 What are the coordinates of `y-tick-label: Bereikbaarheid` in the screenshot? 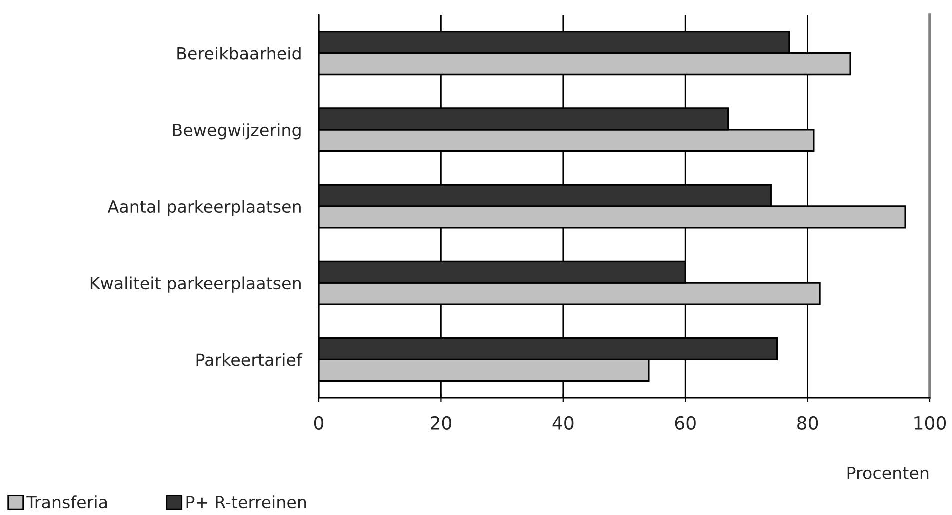 It's located at (239, 53).